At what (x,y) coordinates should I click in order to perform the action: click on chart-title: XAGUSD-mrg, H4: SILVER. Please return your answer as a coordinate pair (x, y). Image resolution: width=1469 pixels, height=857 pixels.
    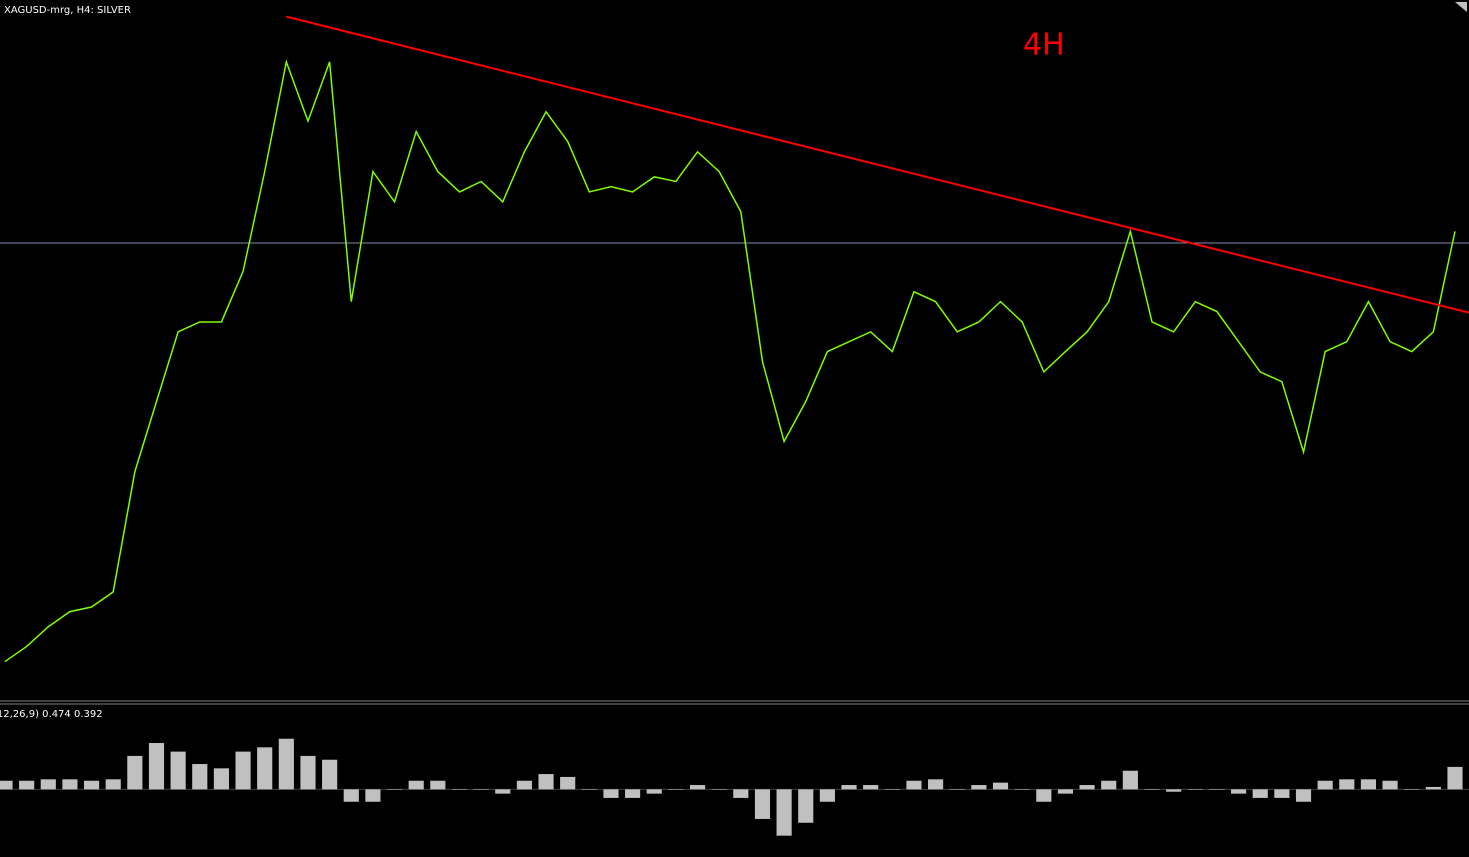
    Looking at the image, I should click on (67, 10).